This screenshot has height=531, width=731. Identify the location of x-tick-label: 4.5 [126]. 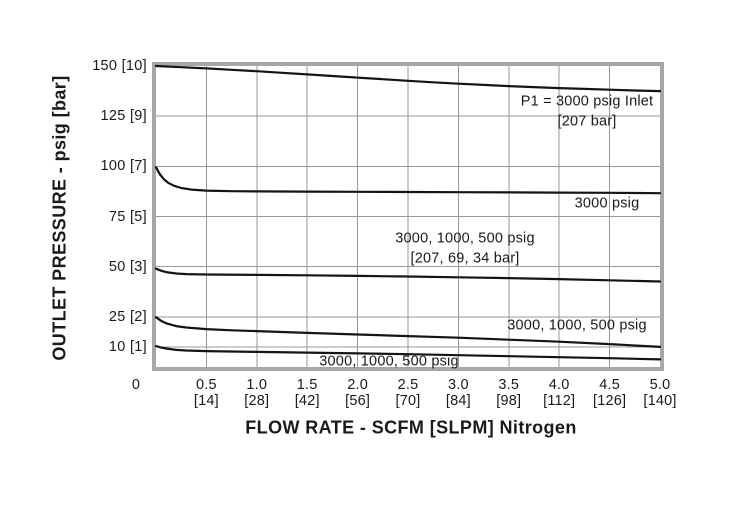
(609, 393).